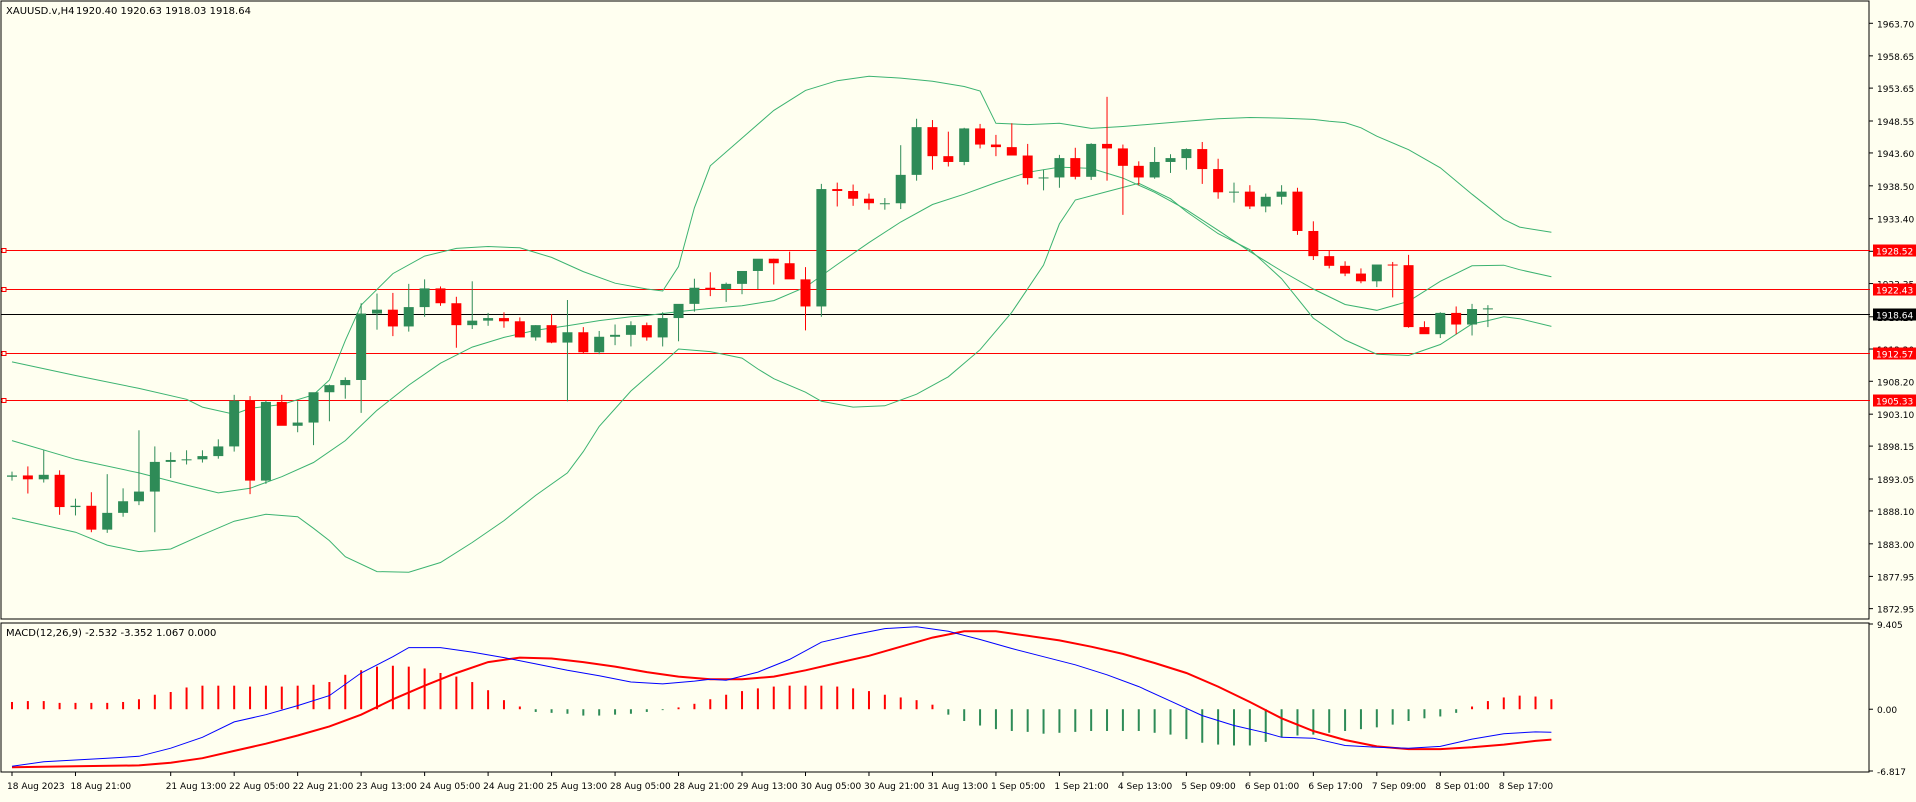 The width and height of the screenshot is (1916, 802). Describe the element at coordinates (1895, 155) in the screenshot. I see `price-tick-label: 1943.60` at that location.